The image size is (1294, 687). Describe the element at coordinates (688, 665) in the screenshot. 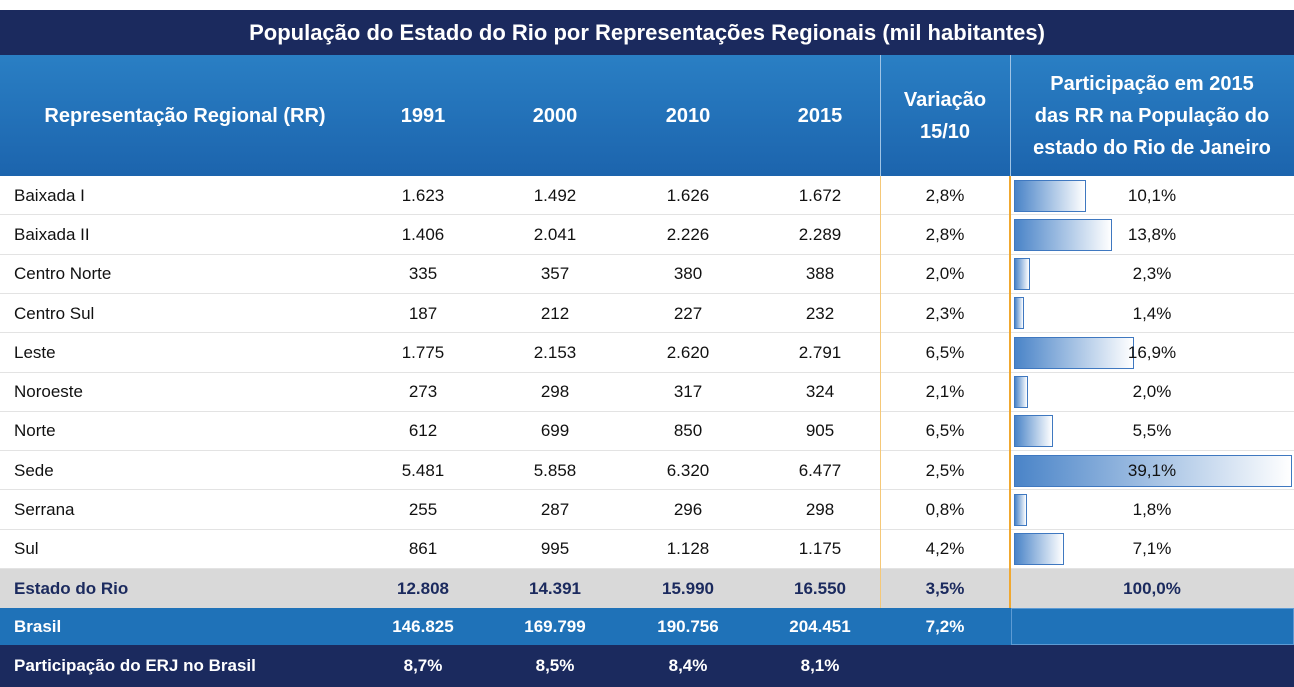

I see `cell-value: 8,4%` at that location.